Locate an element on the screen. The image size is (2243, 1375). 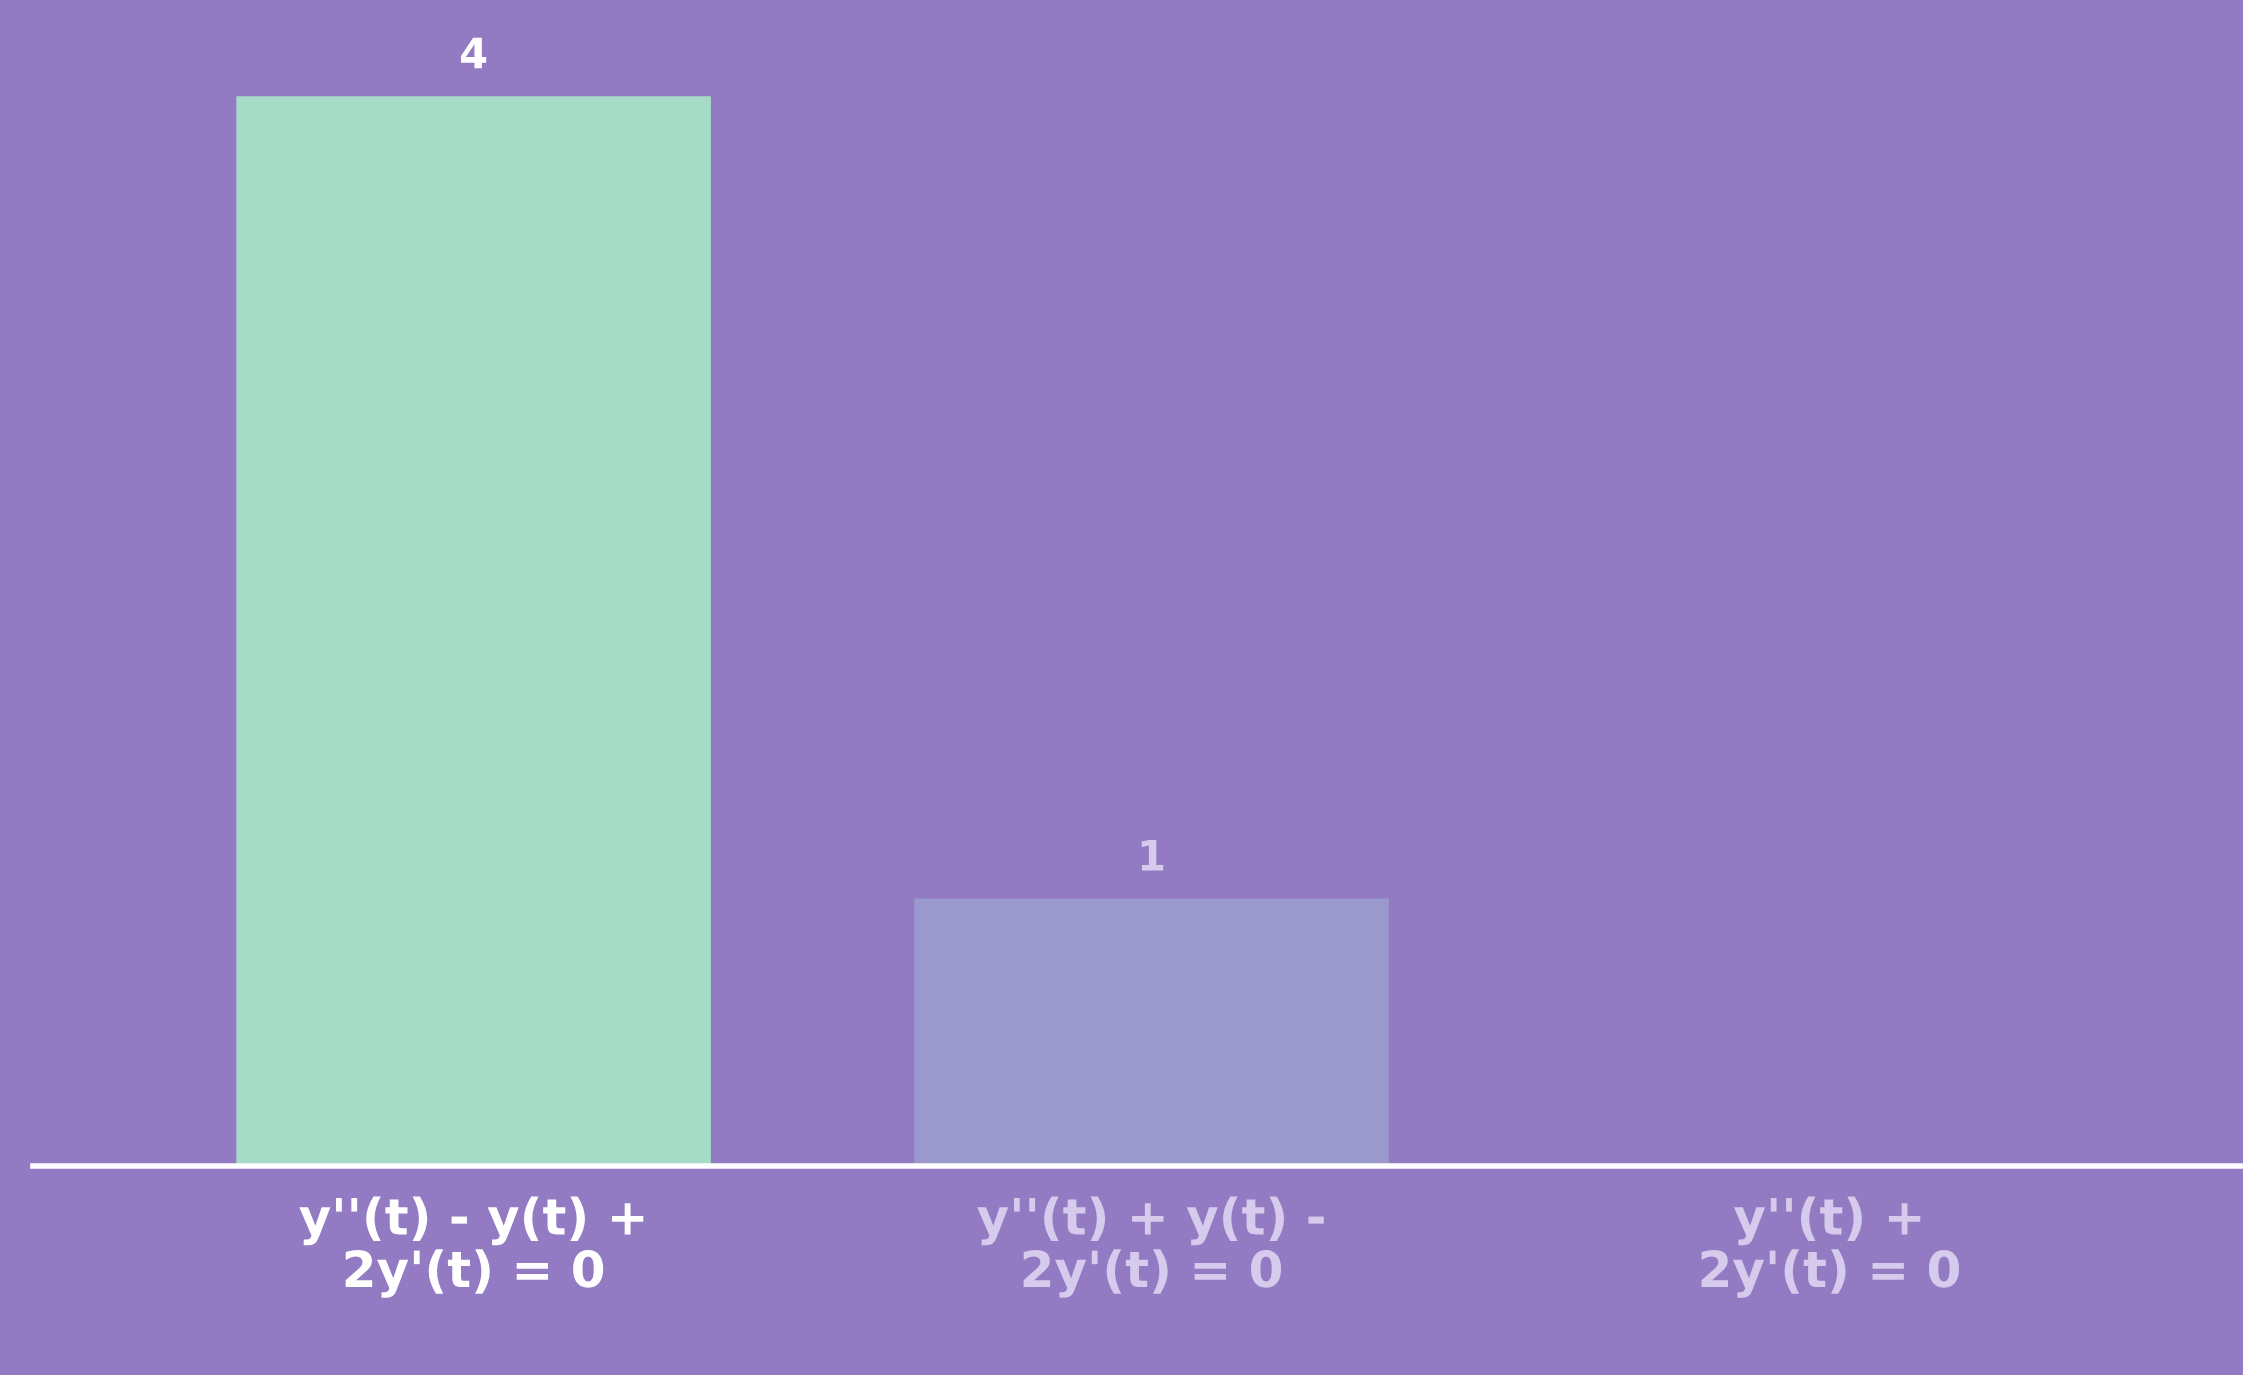
x-tick-label: y''(t) + 2y'(t) = 0 is located at coordinates (1830, 1247).